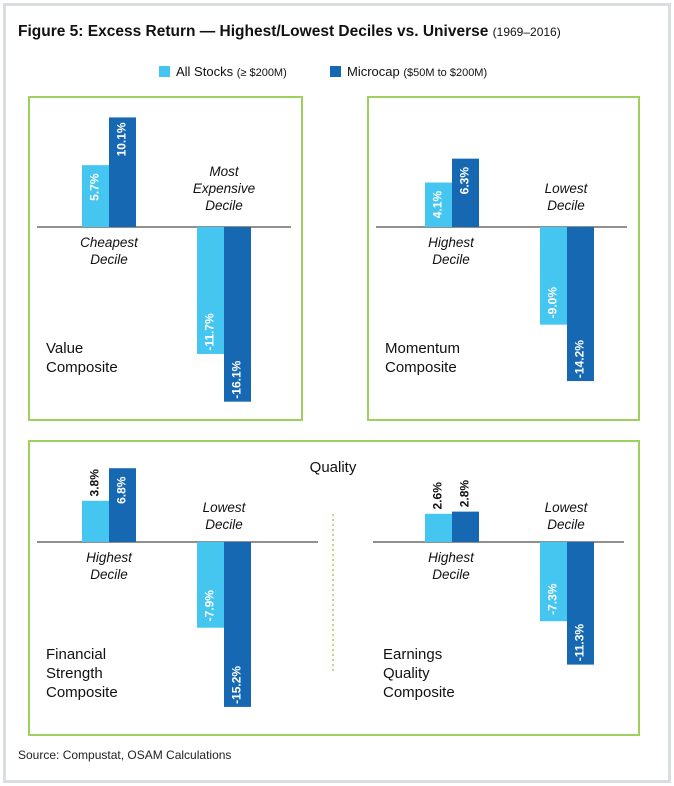 Image resolution: width=674 pixels, height=786 pixels. I want to click on legend-label-all-stocks: All Stocks, so click(205, 71).